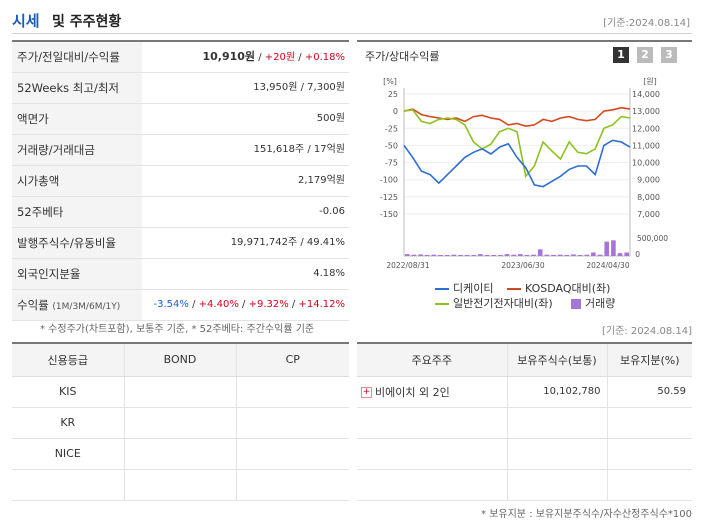  What do you see at coordinates (77, 243) in the screenshot?
I see `row-label: 발행주식수/유동비율` at bounding box center [77, 243].